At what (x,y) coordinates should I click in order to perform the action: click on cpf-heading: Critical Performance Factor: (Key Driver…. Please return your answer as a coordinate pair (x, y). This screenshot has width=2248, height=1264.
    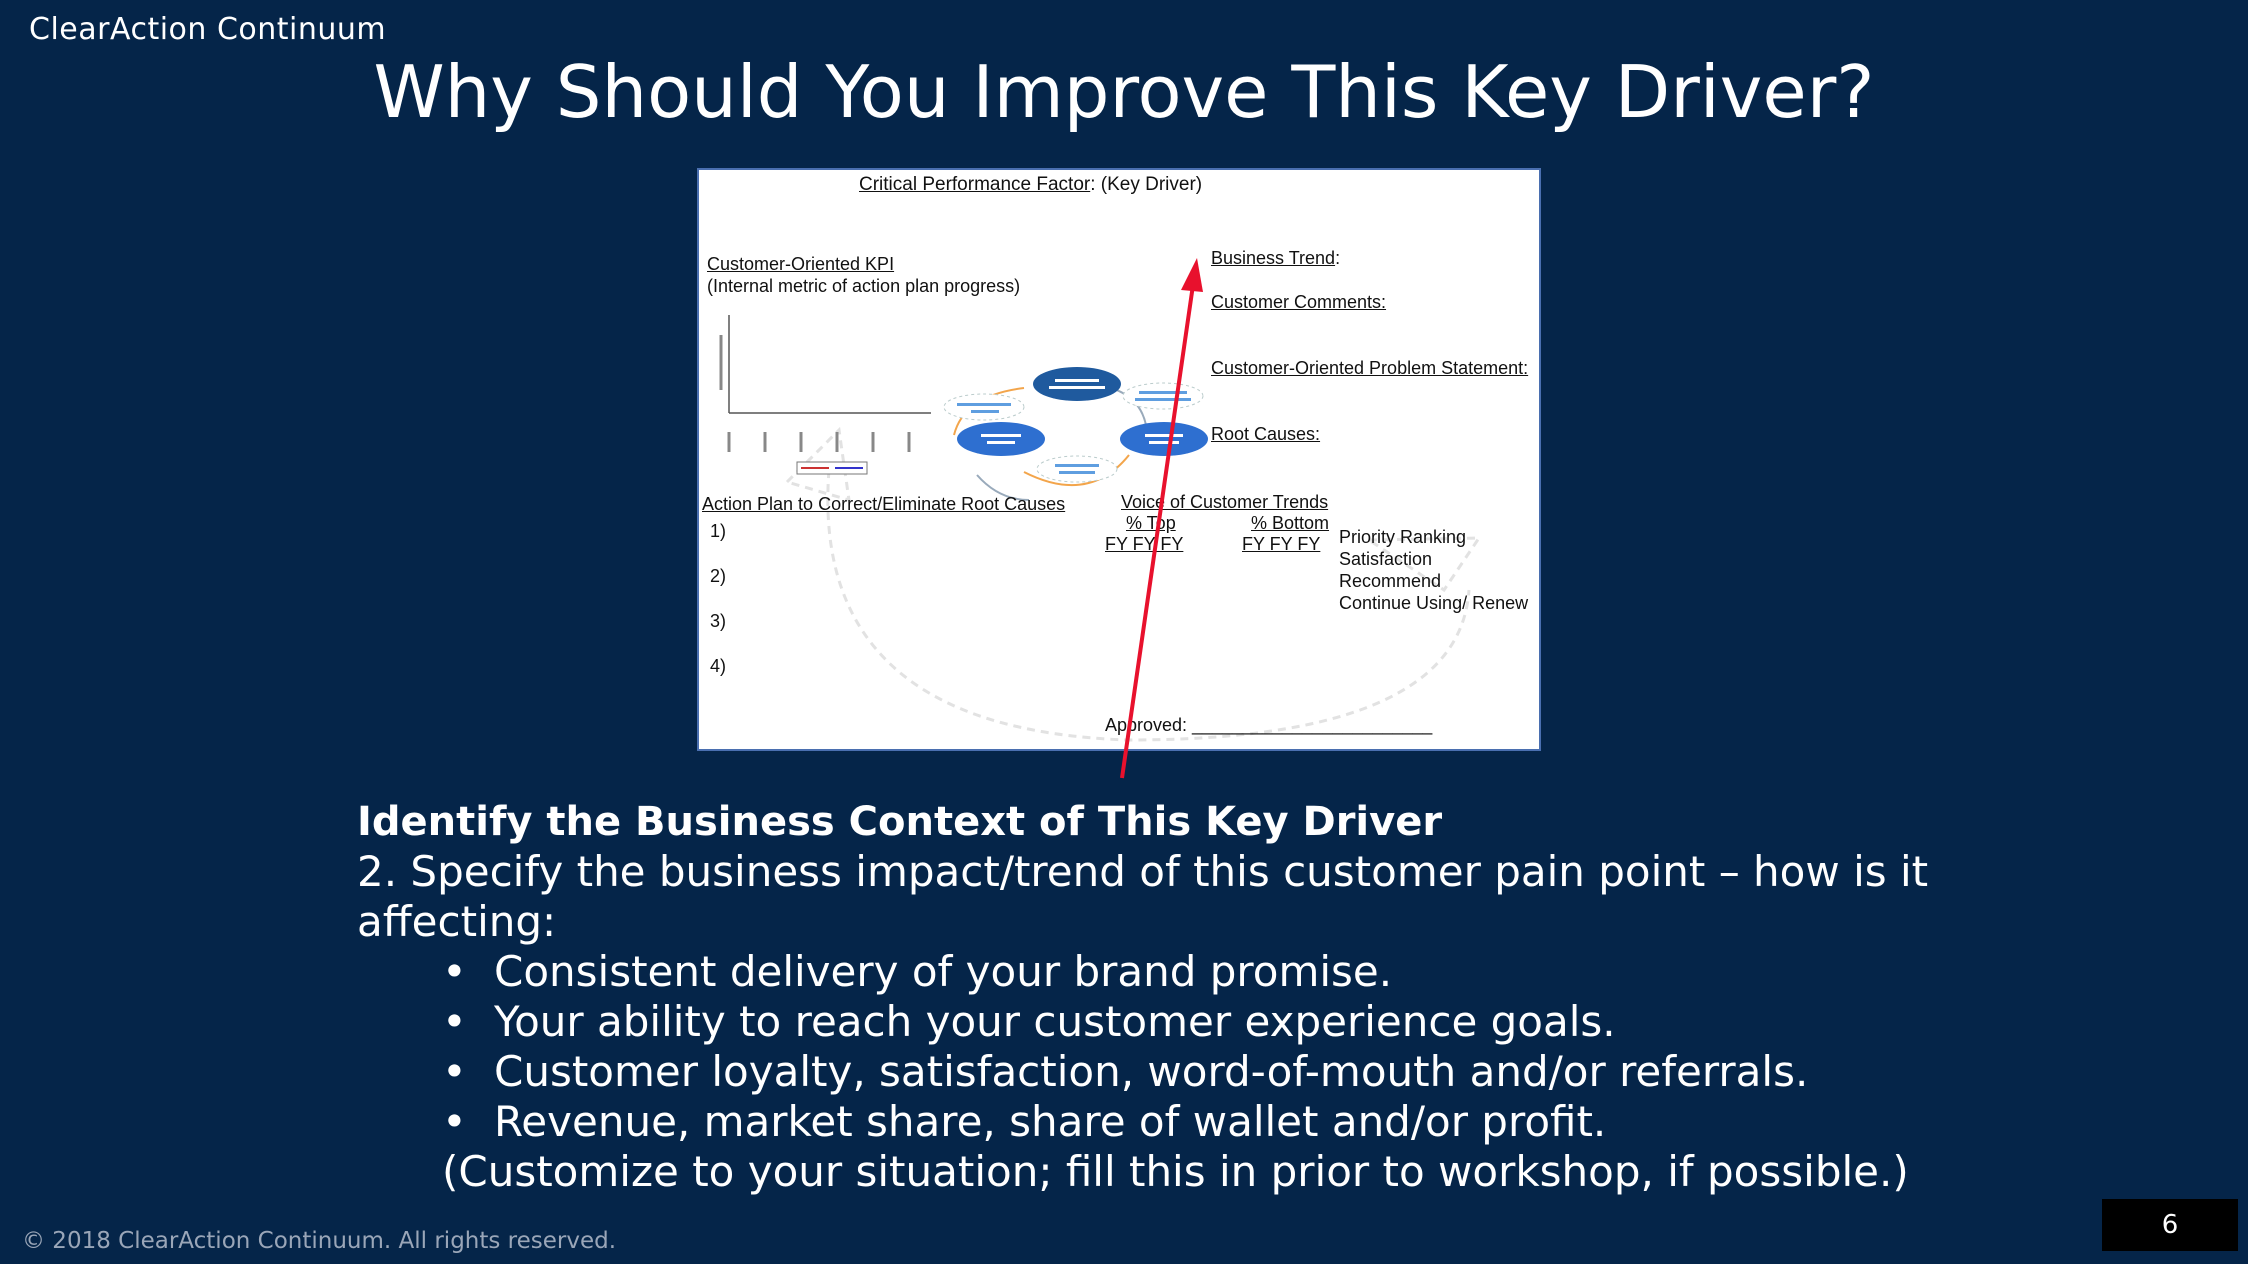
    Looking at the image, I should click on (1030, 185).